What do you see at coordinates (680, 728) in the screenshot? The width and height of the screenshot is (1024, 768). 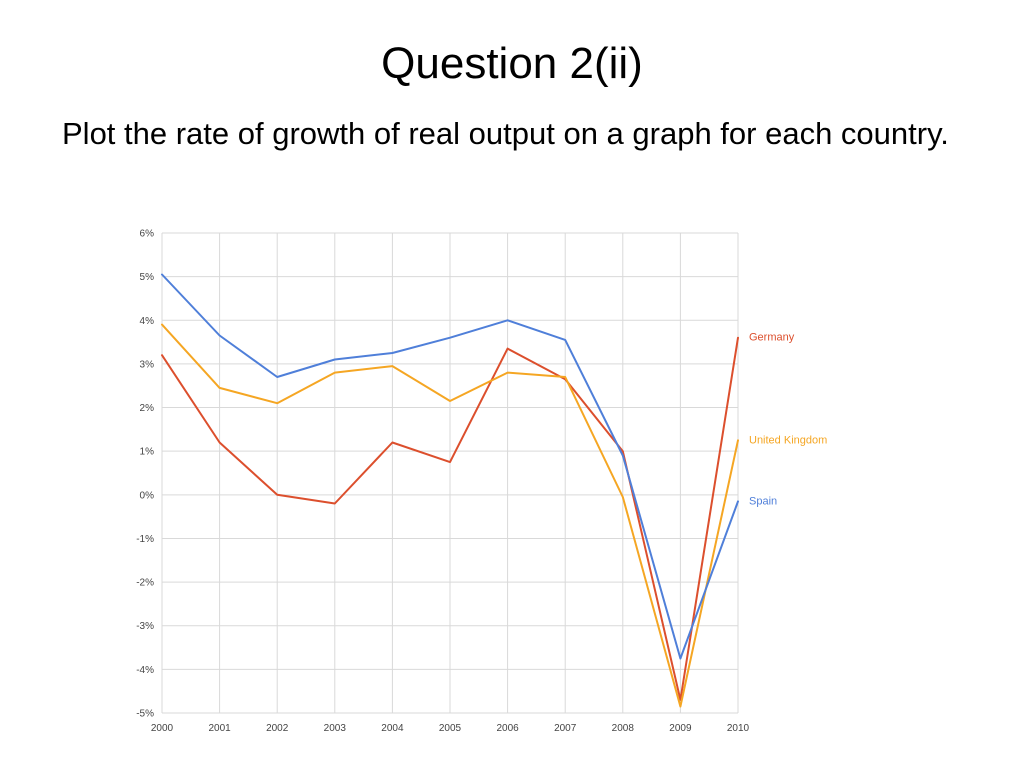 I see `x-tick-label: 2009` at bounding box center [680, 728].